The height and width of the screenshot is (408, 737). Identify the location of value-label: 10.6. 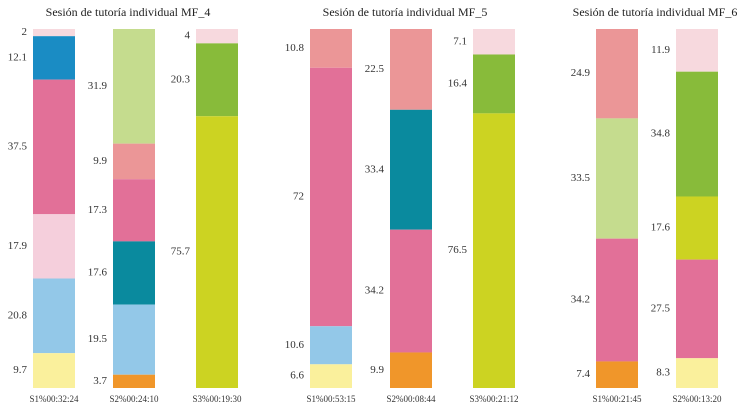
(295, 345).